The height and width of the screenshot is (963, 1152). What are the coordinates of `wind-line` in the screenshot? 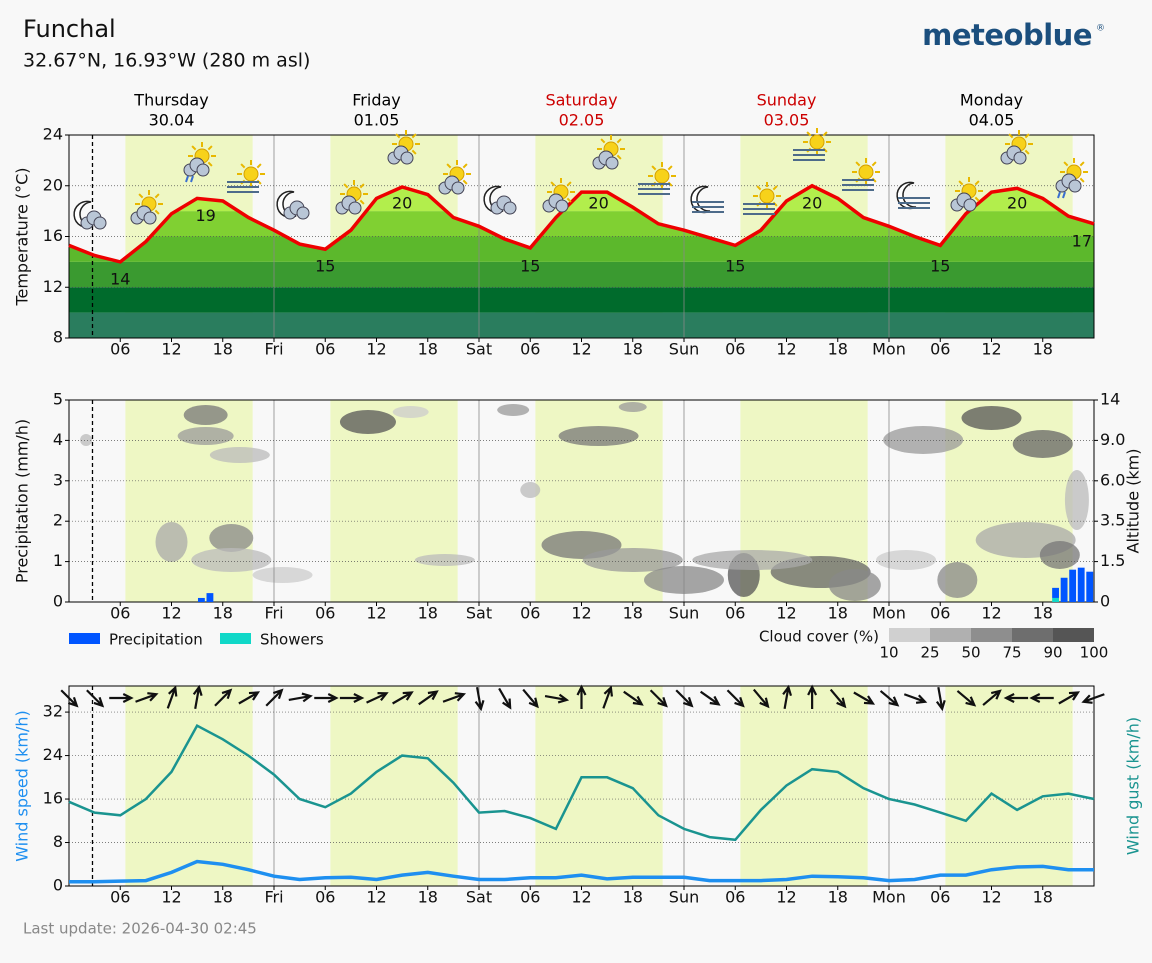 It's located at (581, 871).